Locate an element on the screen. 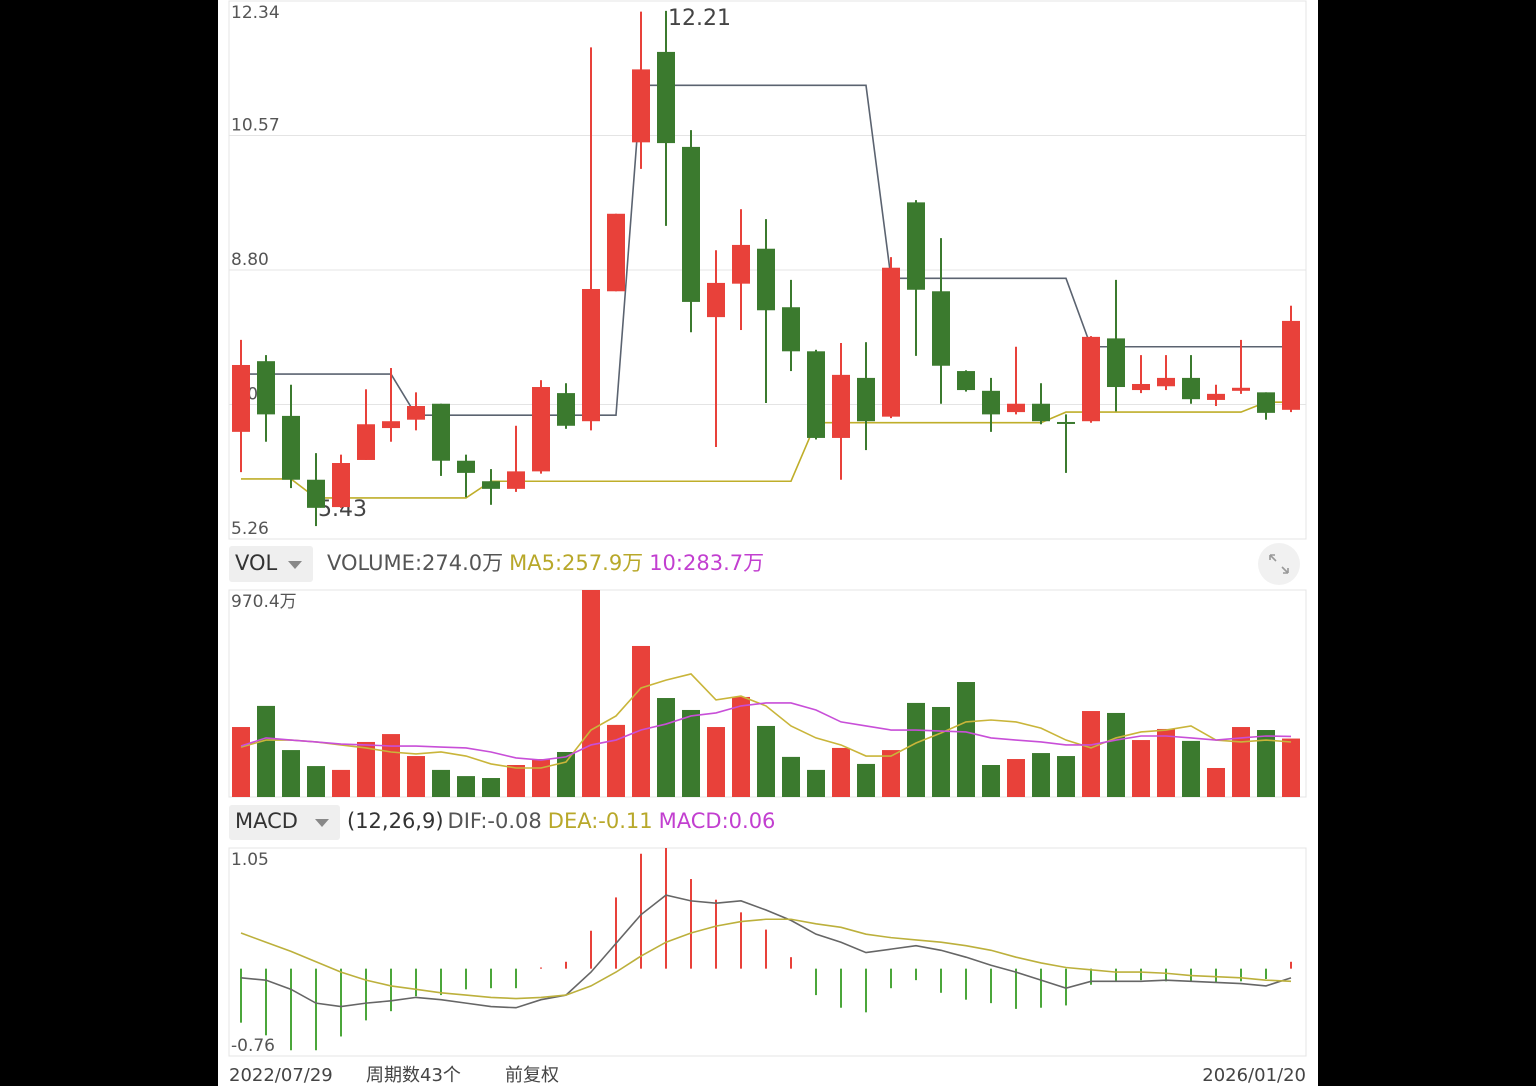 The image size is (1536, 1086). legend-entry: 10:283.7万 is located at coordinates (706, 563).